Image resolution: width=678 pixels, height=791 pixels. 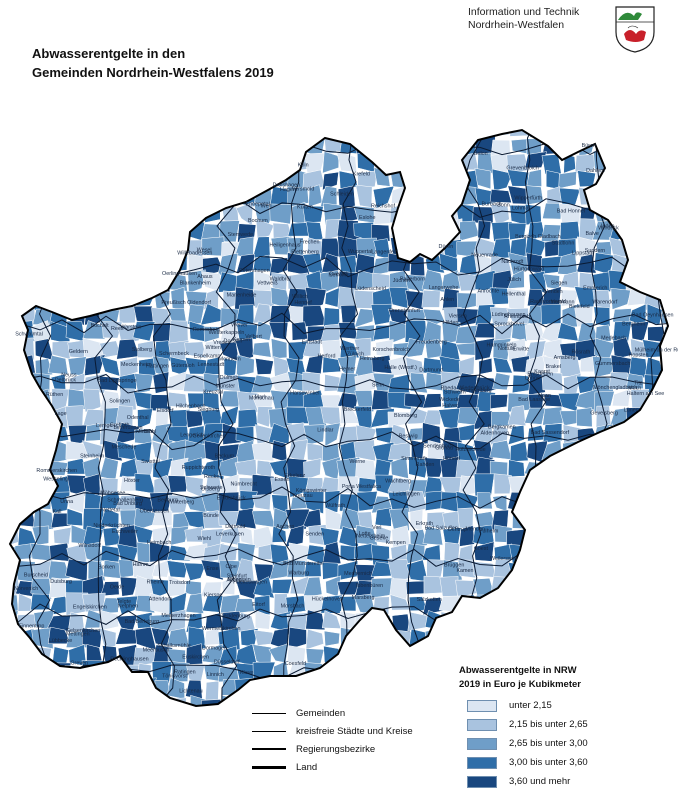 I want to click on municipality-label: Petershagen, so click(x=254, y=271).